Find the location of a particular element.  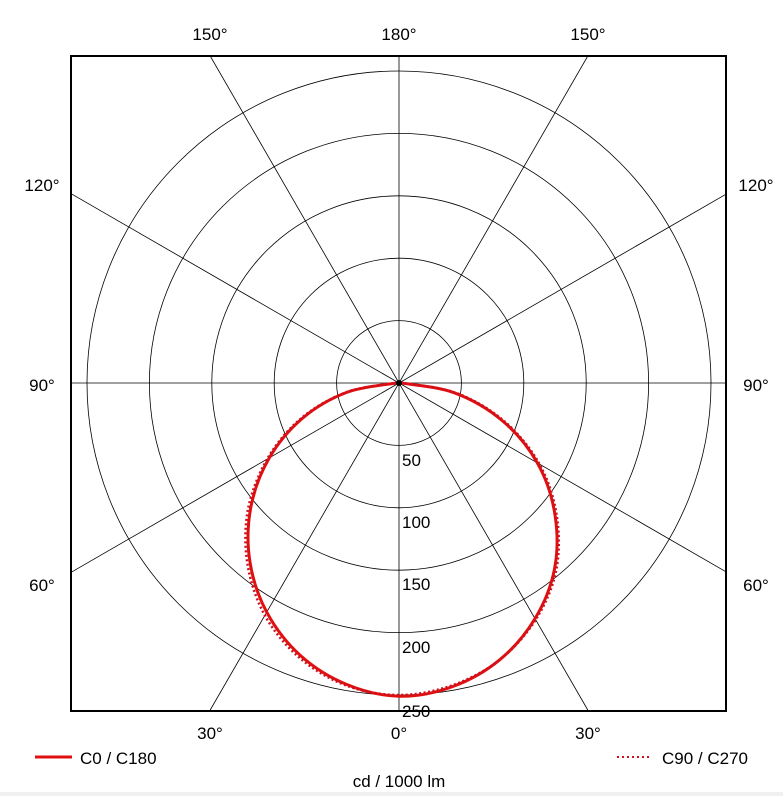

unit-label: cd / 1000 lm is located at coordinates (399, 781).